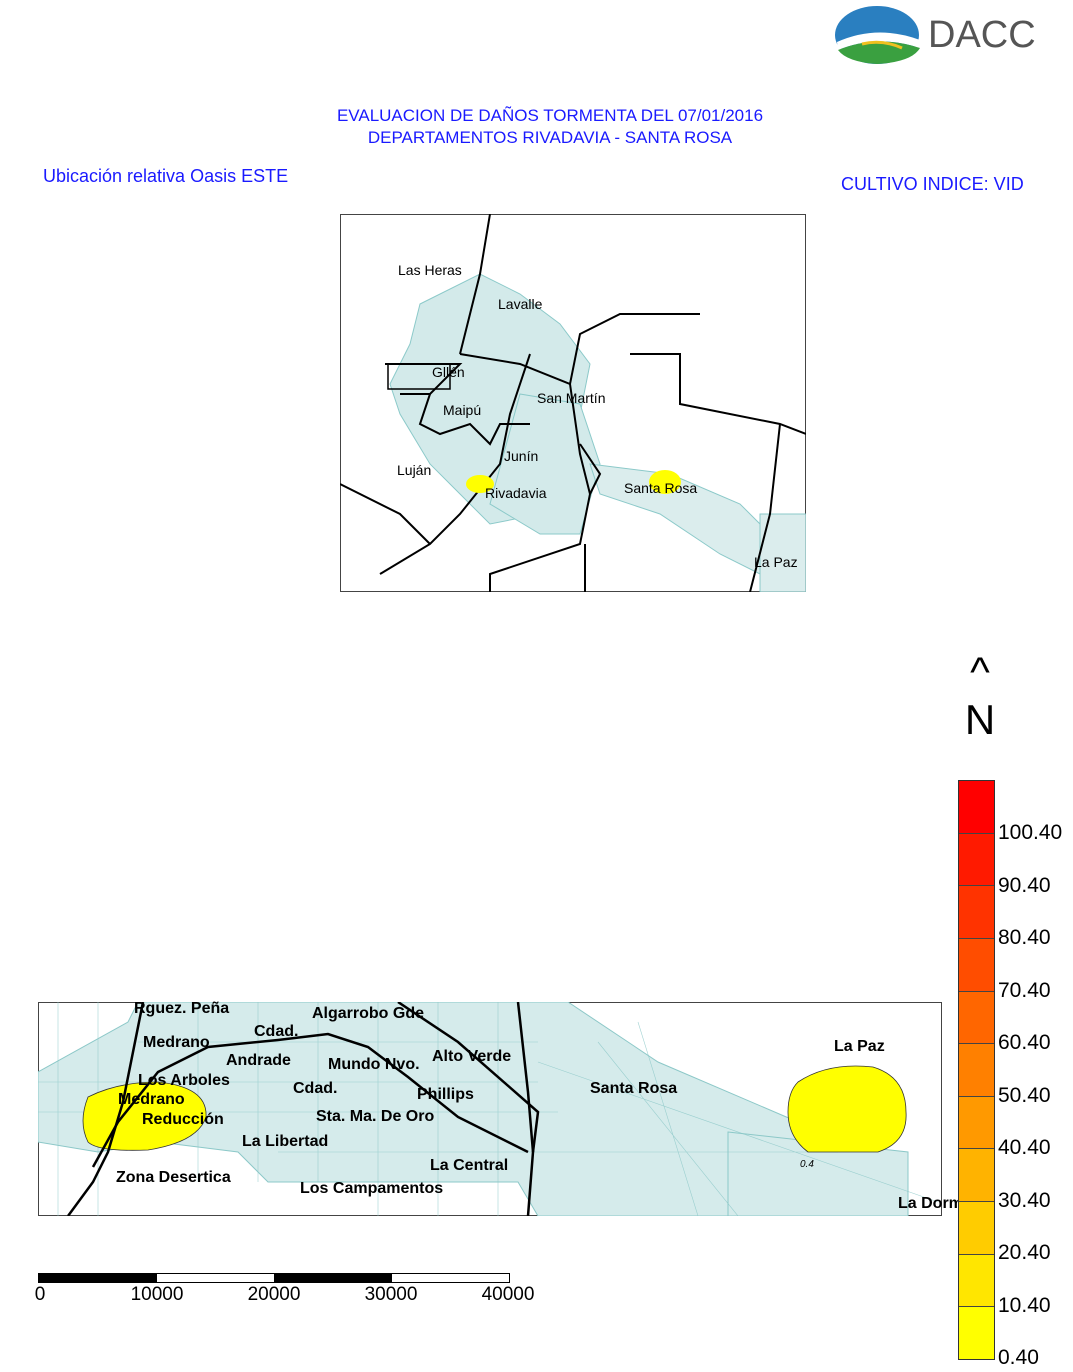  Describe the element at coordinates (877, 35) in the screenshot. I see `logo-emblem-icon` at that location.